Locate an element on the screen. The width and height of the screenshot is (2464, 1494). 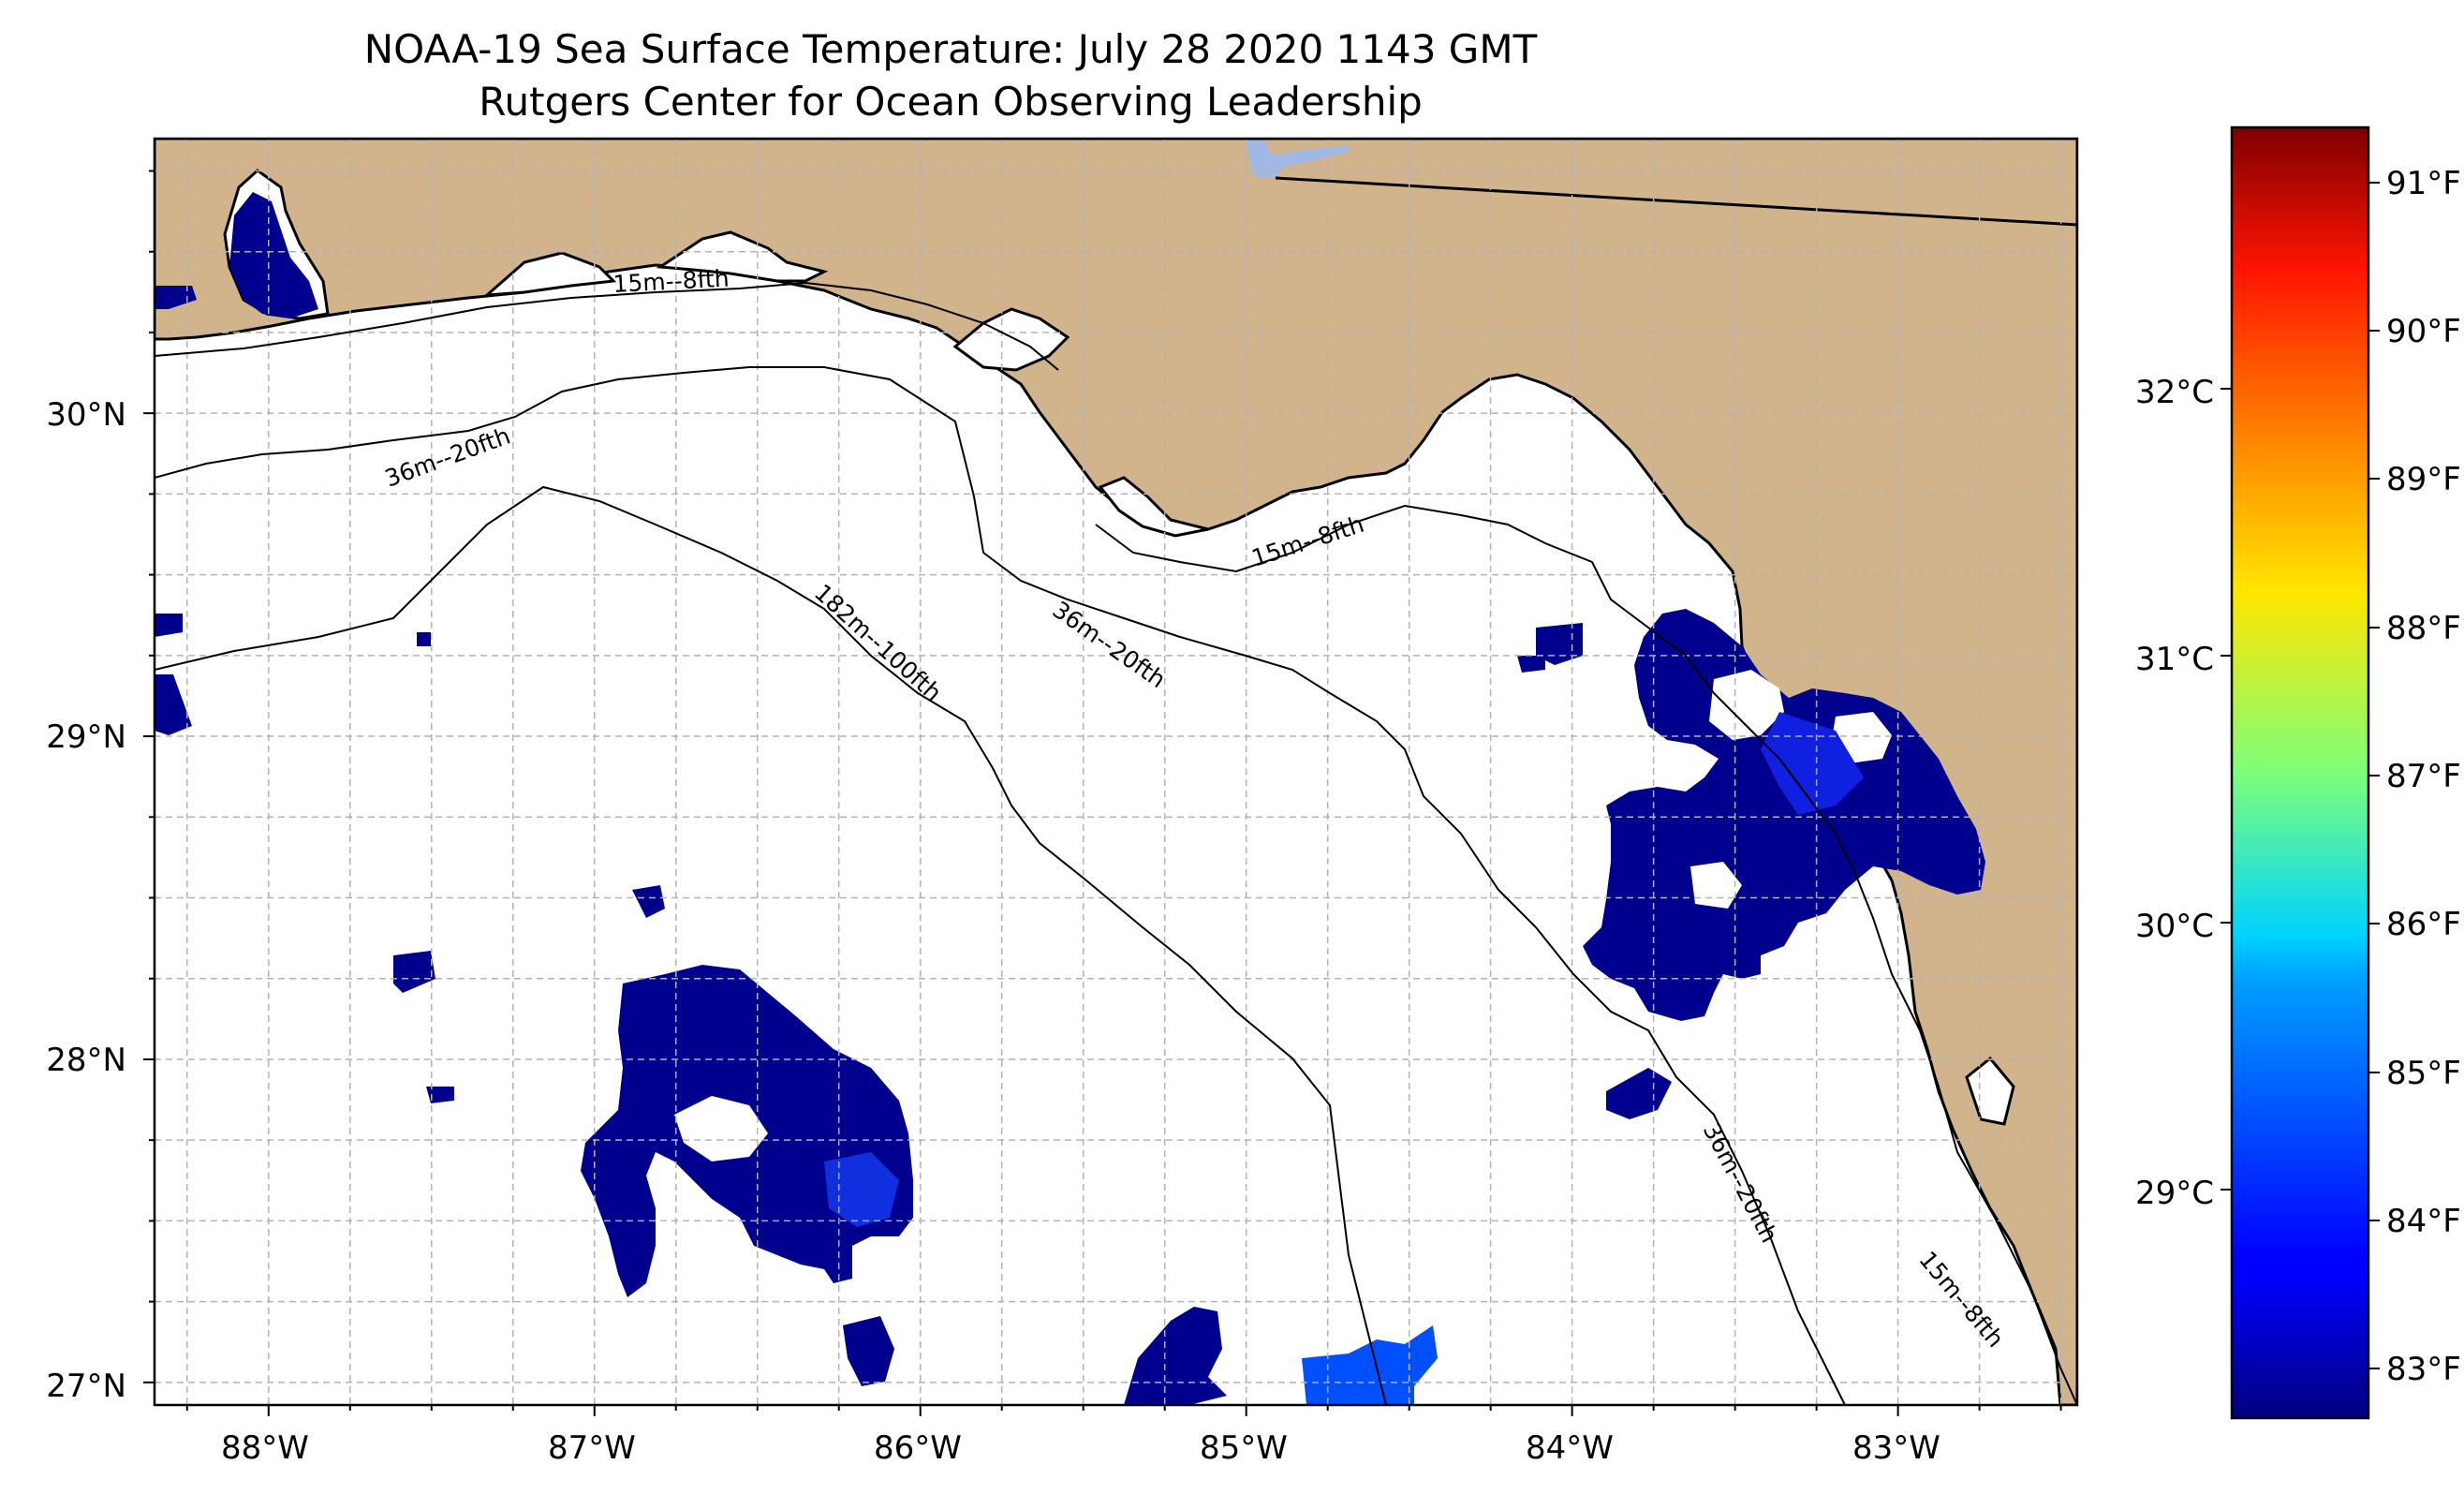
fahrenheit-label: 89°F is located at coordinates (2423, 479).